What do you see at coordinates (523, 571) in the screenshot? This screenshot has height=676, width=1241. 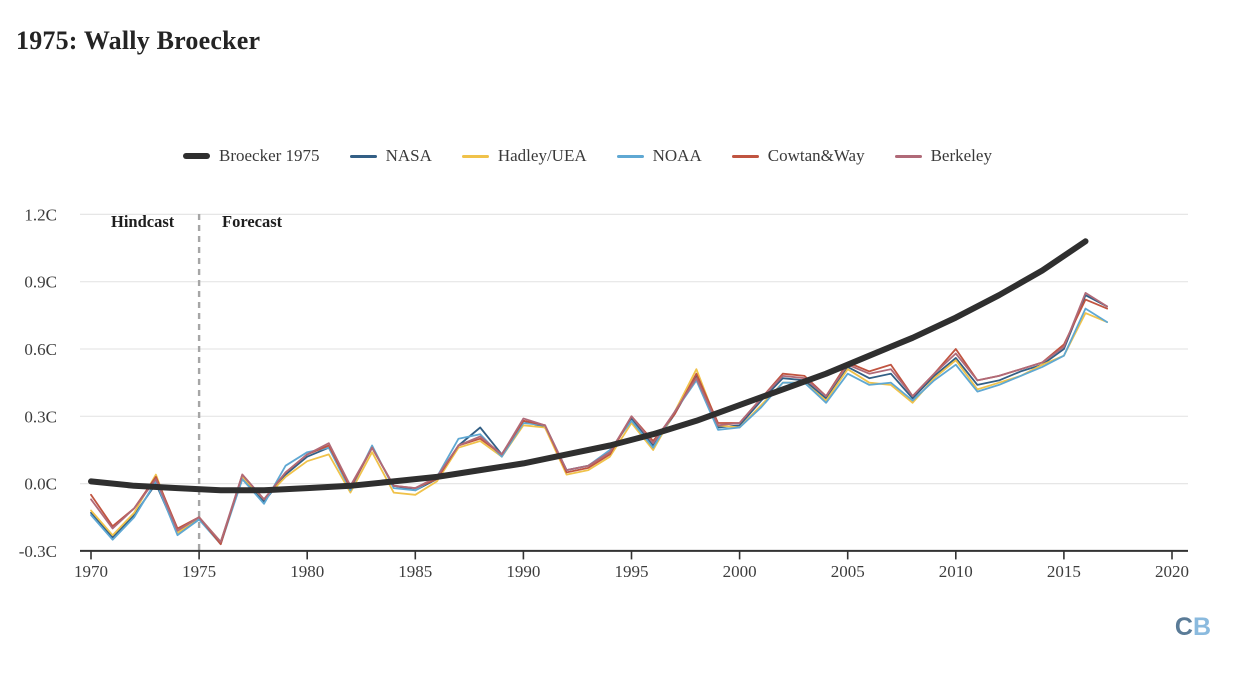 I see `x-tick-label: 1990` at bounding box center [523, 571].